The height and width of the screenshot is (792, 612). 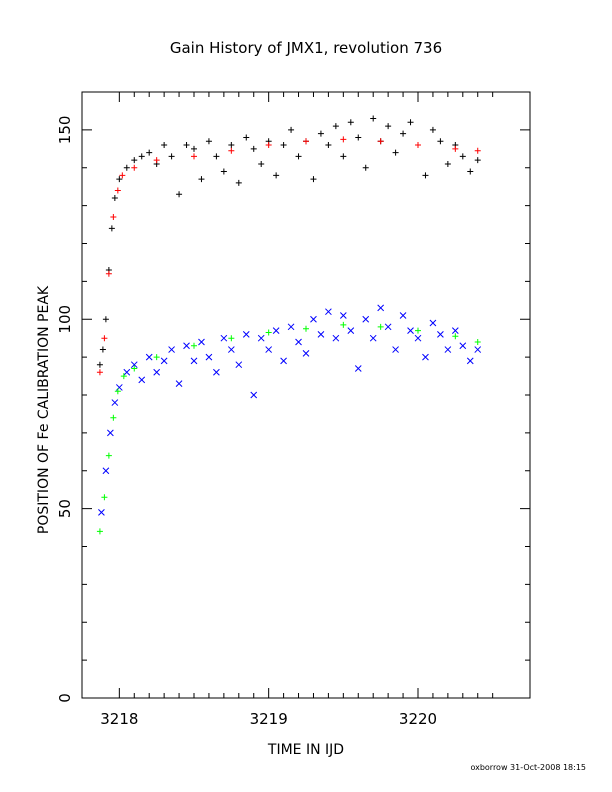 What do you see at coordinates (65, 508) in the screenshot?
I see `y-tick-label: 50` at bounding box center [65, 508].